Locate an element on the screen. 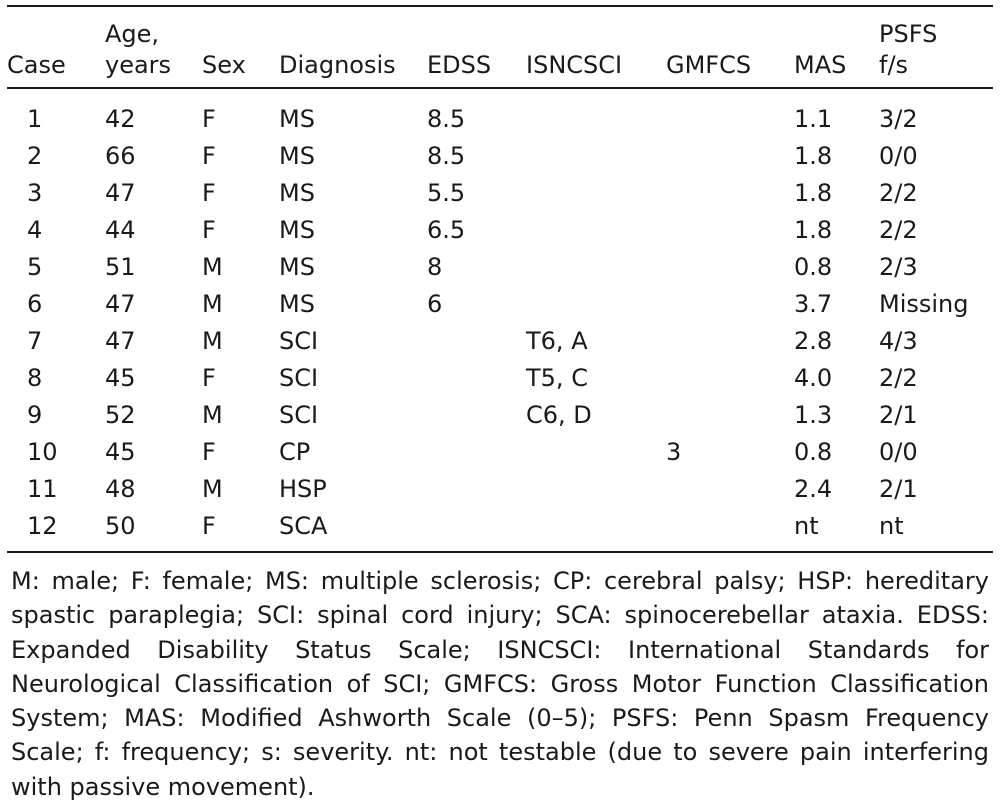  column-header-age: Age, years is located at coordinates (153, 48).